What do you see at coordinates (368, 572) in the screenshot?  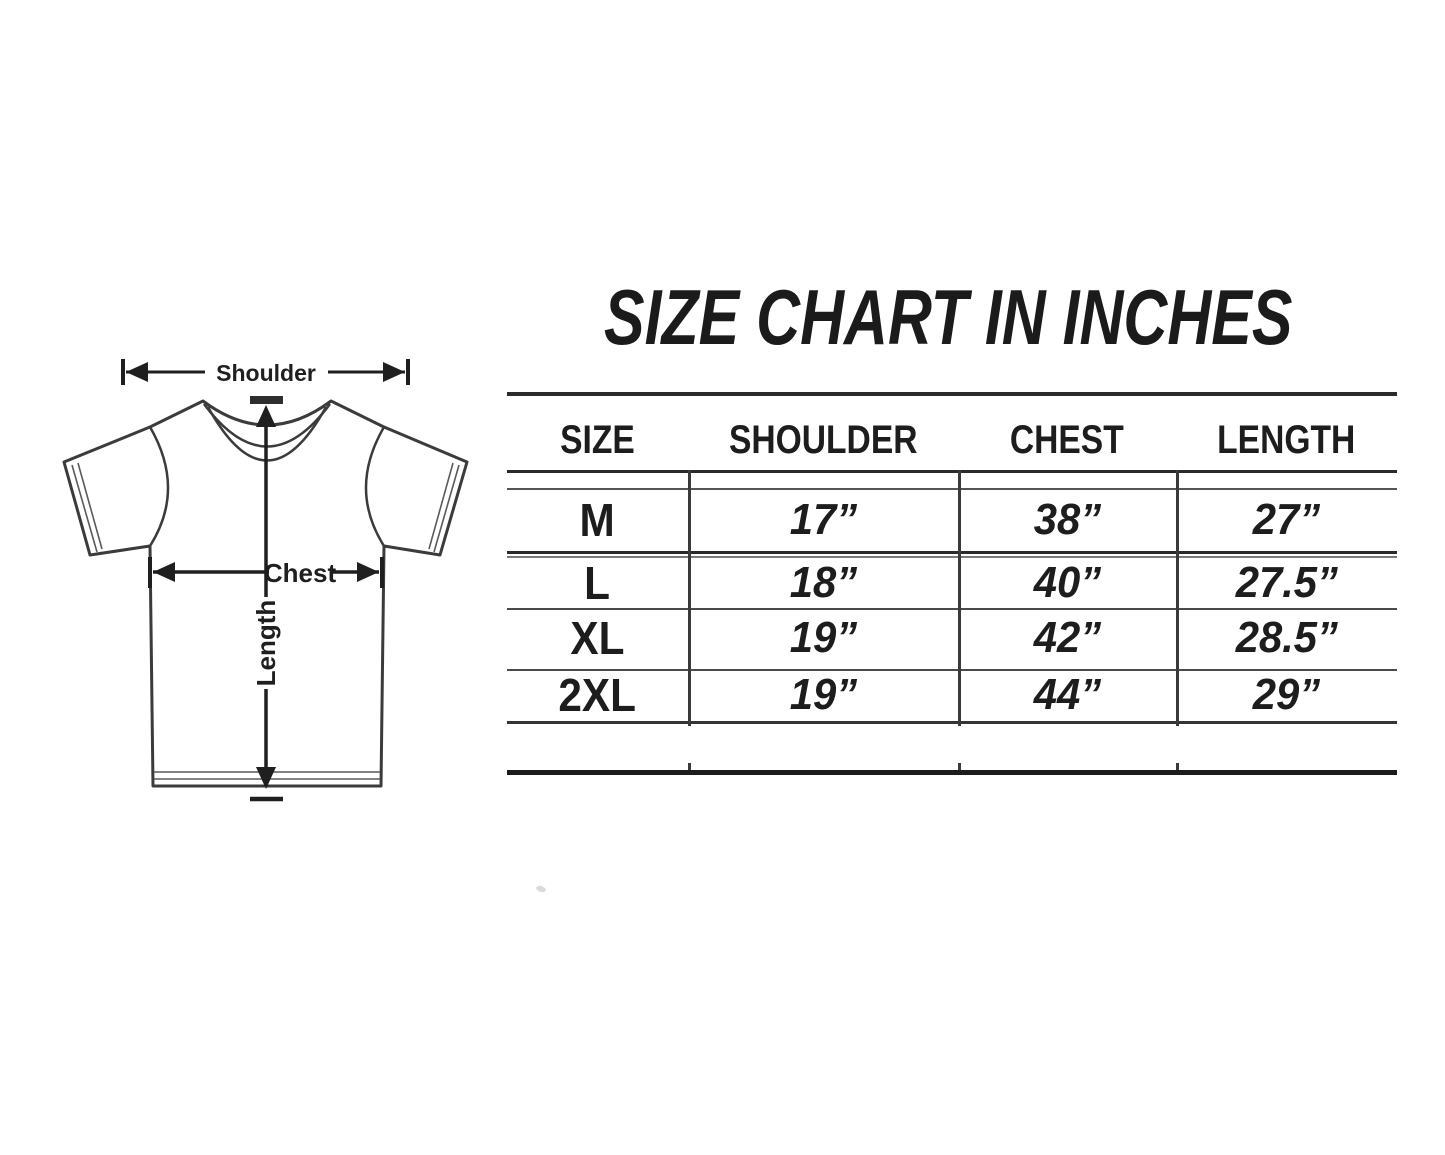 I see `chest-arrowhead-right` at bounding box center [368, 572].